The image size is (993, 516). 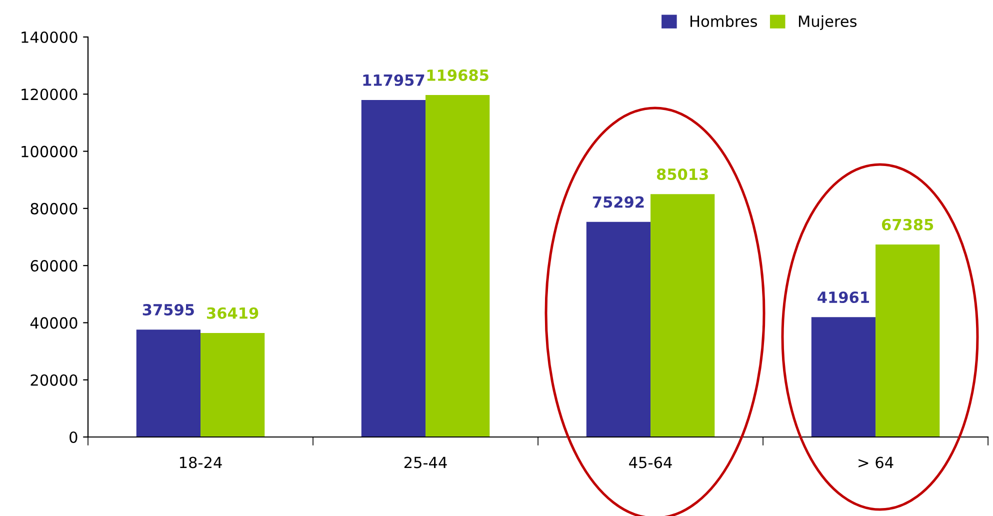 What do you see at coordinates (168, 310) in the screenshot?
I see `data-label: 37595` at bounding box center [168, 310].